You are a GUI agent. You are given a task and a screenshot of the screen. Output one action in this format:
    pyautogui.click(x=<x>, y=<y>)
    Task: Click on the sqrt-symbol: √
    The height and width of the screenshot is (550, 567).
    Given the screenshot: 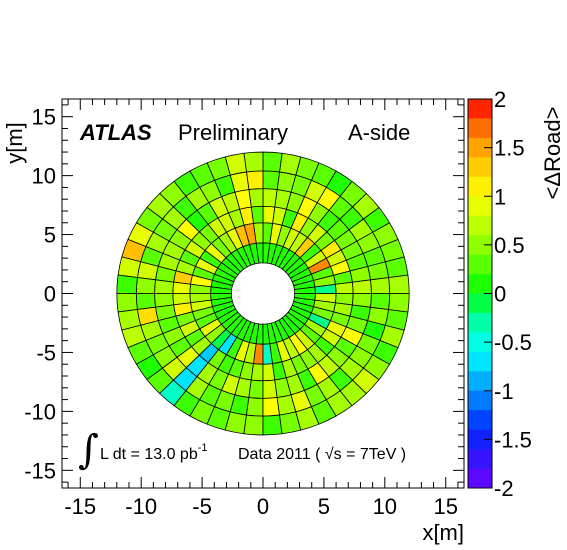 What is the action you would take?
    pyautogui.click(x=329, y=454)
    